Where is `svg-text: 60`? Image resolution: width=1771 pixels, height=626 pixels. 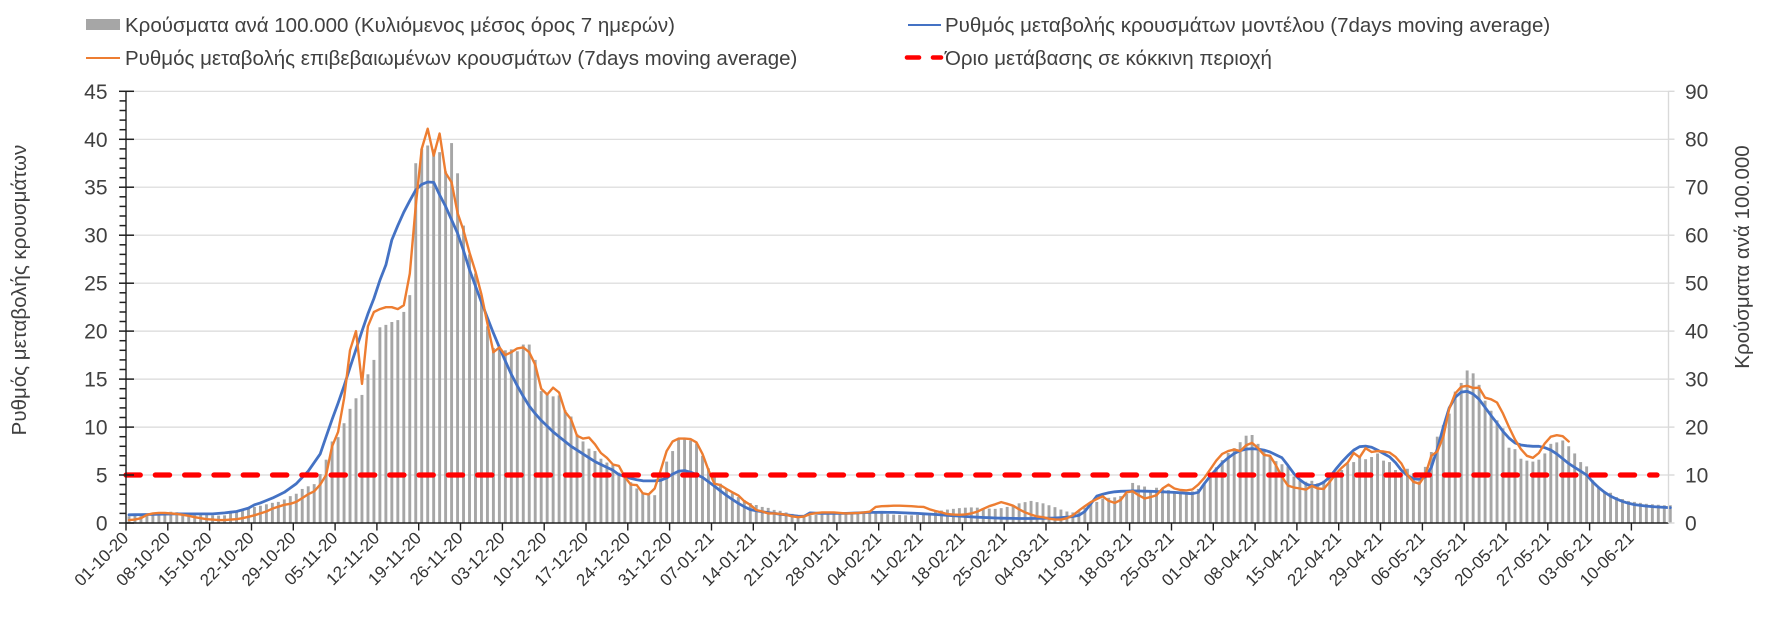 svg-text: 60 is located at coordinates (1696, 236).